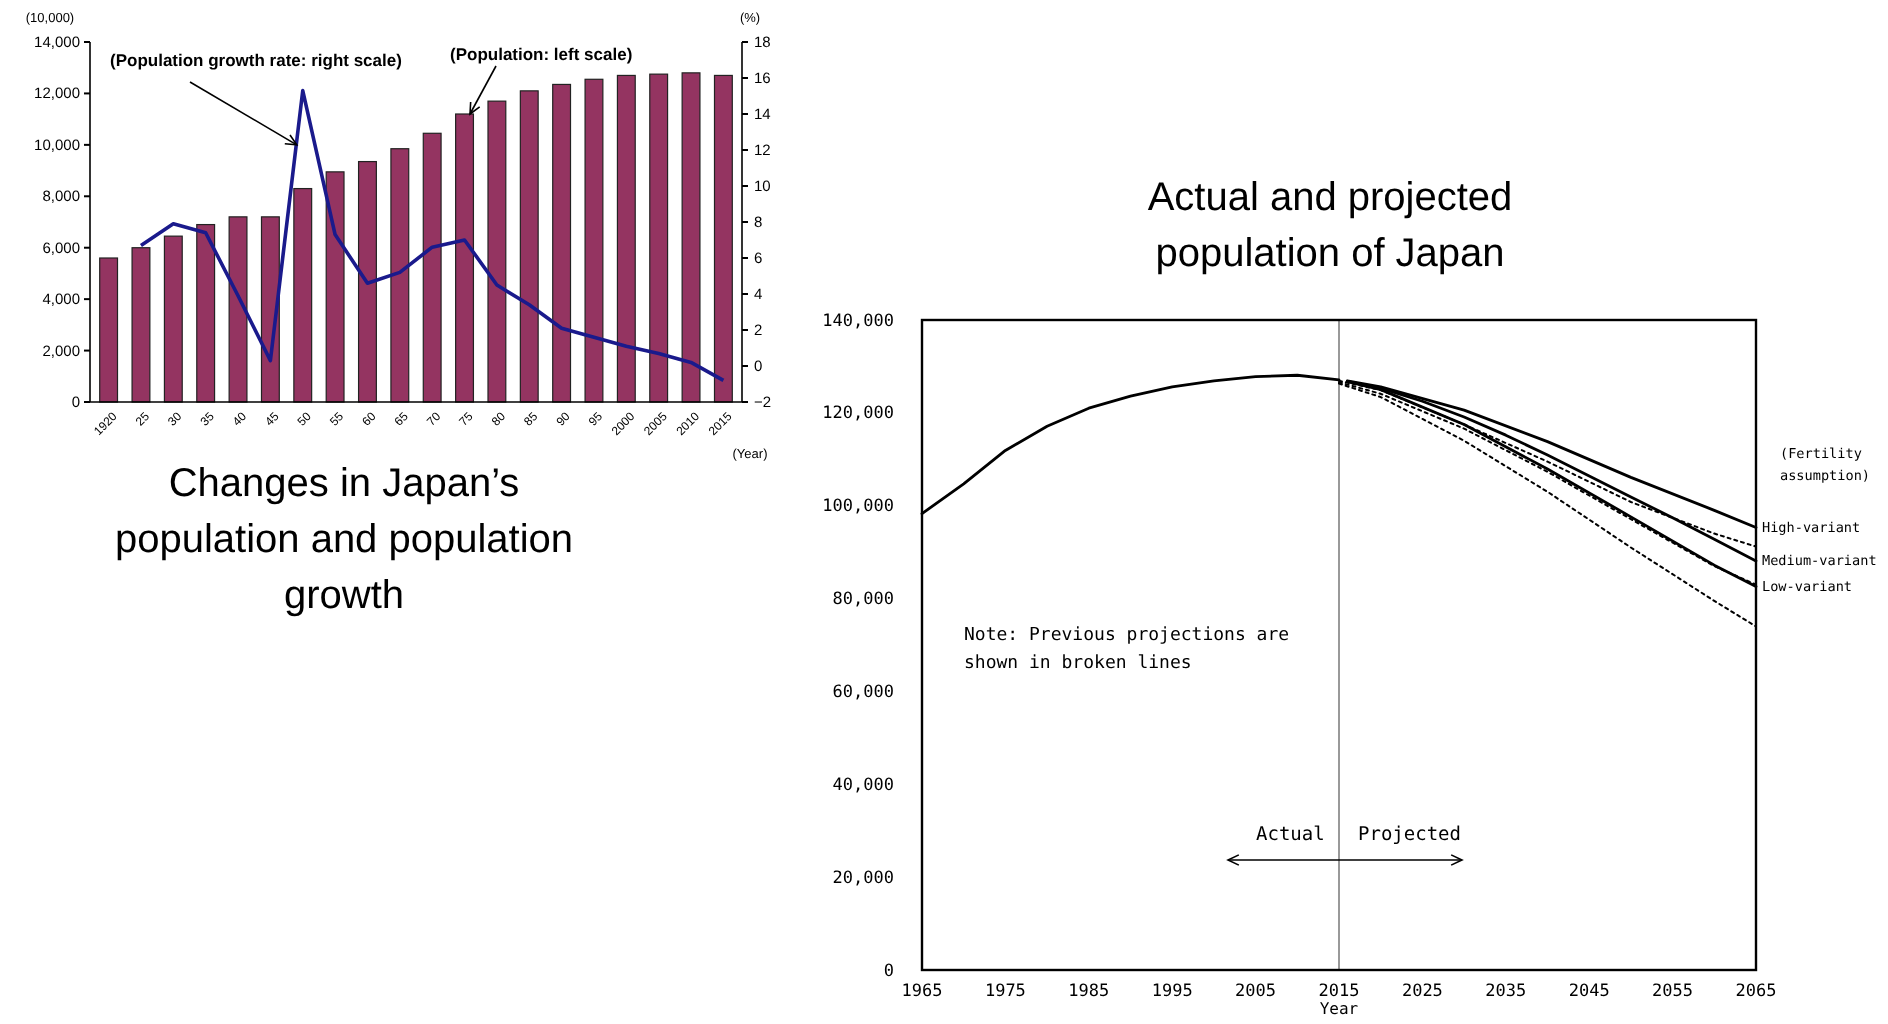  What do you see at coordinates (1172, 992) in the screenshot?
I see `x-tick-label: 1995` at bounding box center [1172, 992].